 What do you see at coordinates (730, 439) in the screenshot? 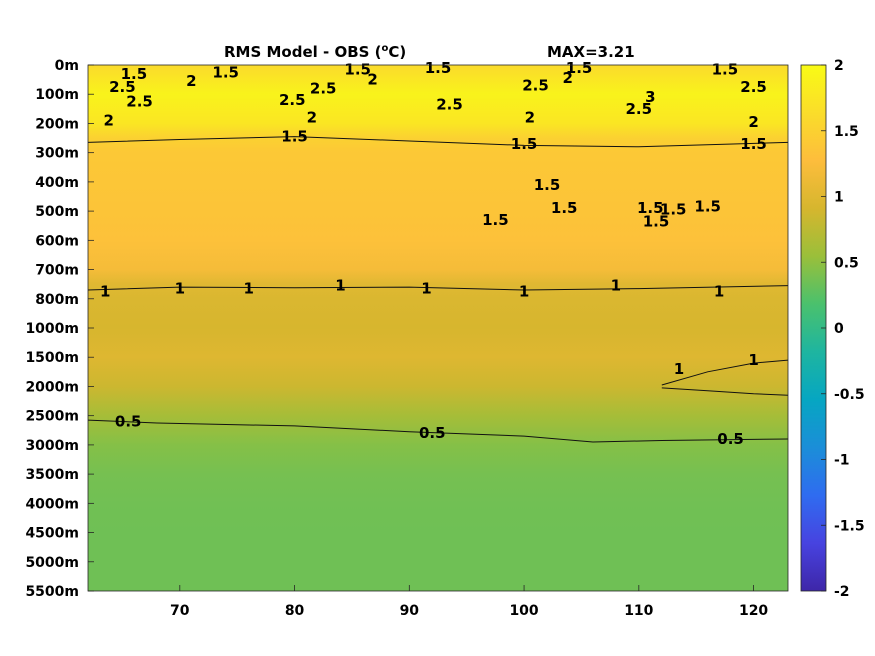
I see `contour-label-44: 0.5` at bounding box center [730, 439].